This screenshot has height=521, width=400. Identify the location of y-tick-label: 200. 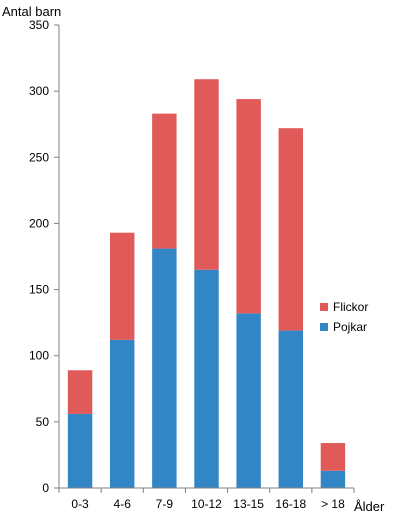
(39, 223).